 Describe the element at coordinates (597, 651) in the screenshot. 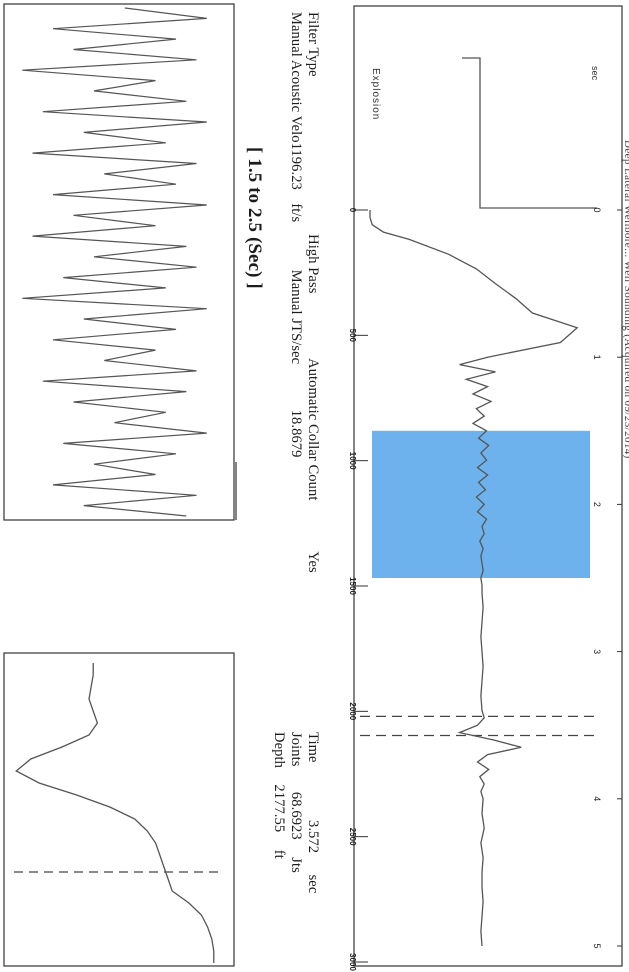

I see `time-tick-label-3: 3` at that location.